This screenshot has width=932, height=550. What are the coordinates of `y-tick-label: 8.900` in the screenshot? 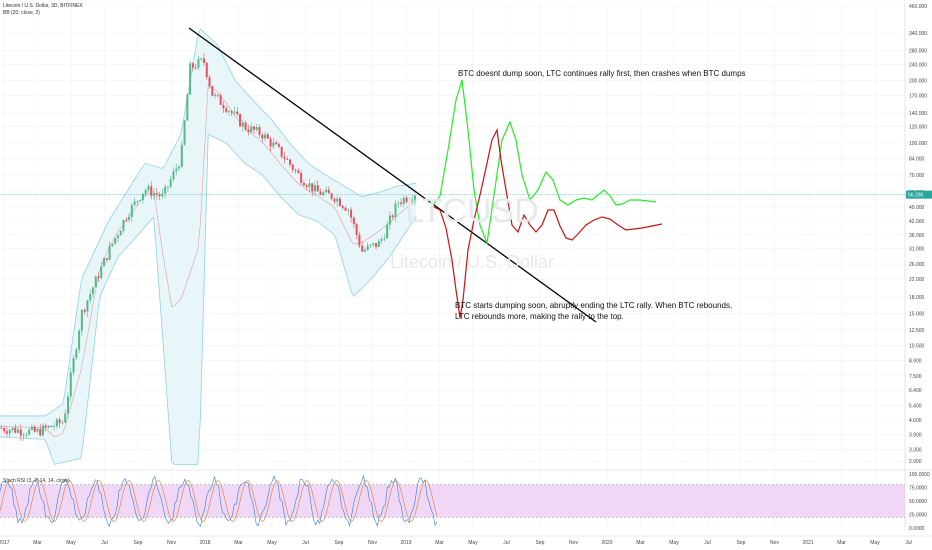 It's located at (915, 361).